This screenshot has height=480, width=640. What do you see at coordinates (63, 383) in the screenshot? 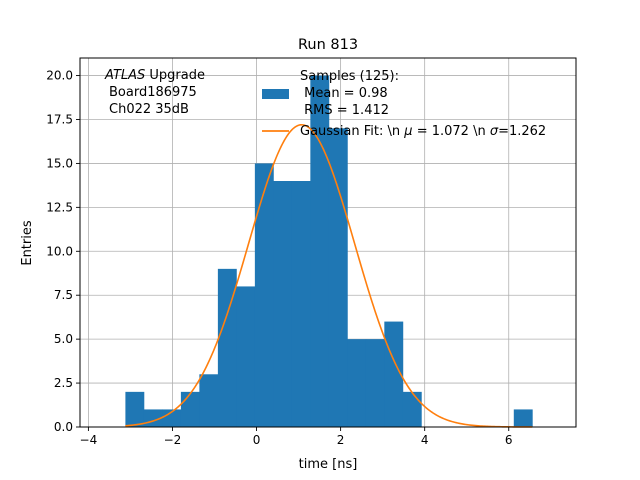
I see `y-tick-label-1: 2.5` at bounding box center [63, 383].